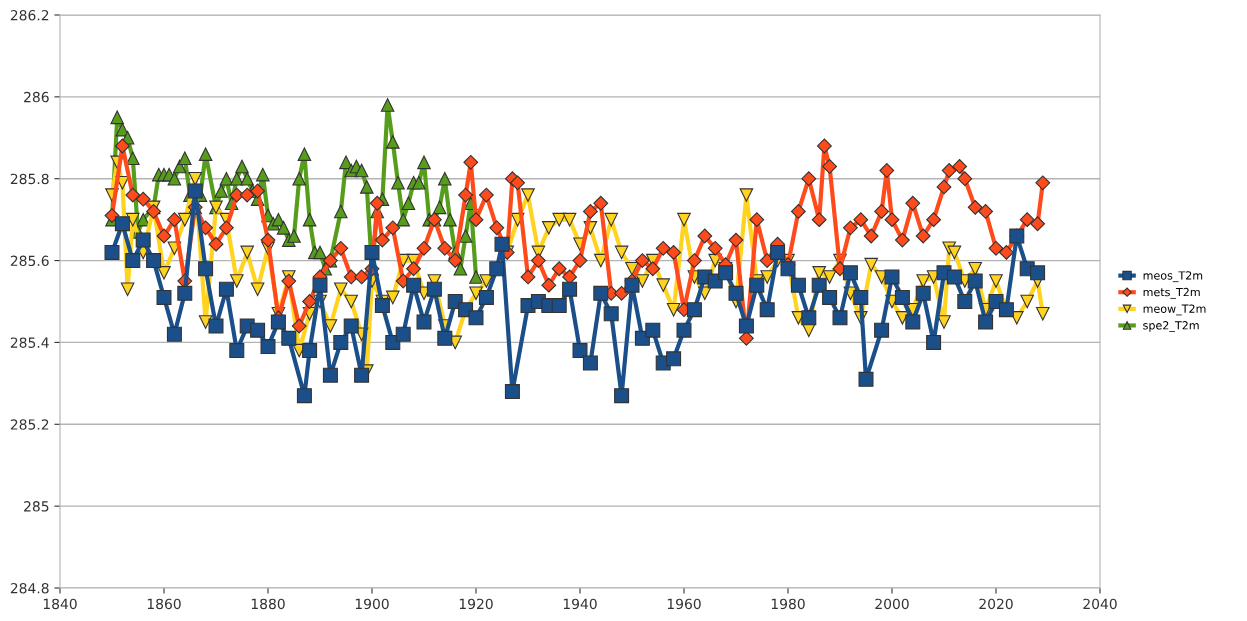 The image size is (1247, 621). What do you see at coordinates (1100, 604) in the screenshot?
I see `x-tick-label: 2040` at bounding box center [1100, 604].